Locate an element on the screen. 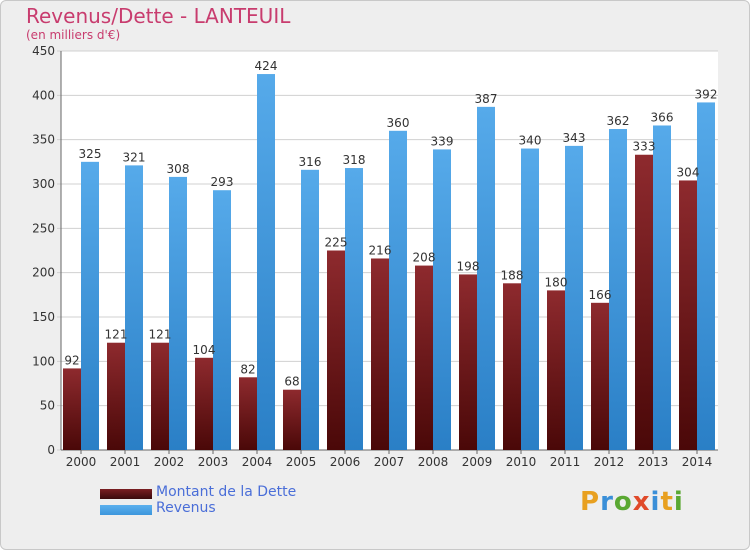  data-label-dette: 216 is located at coordinates (380, 250).